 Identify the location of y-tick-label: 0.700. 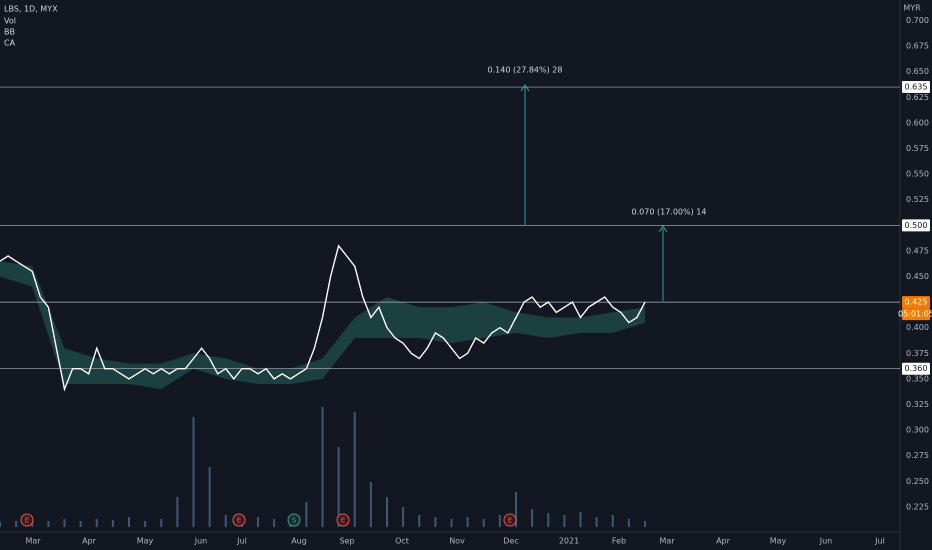
(917, 20).